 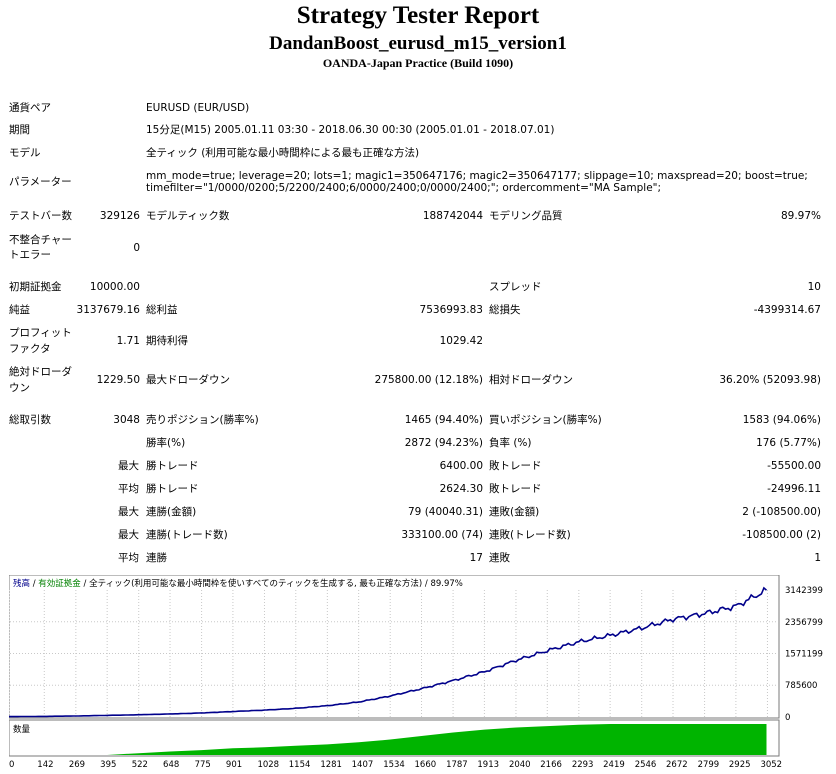 What do you see at coordinates (156, 558) in the screenshot?
I see `avg-wins-label: 連勝` at bounding box center [156, 558].